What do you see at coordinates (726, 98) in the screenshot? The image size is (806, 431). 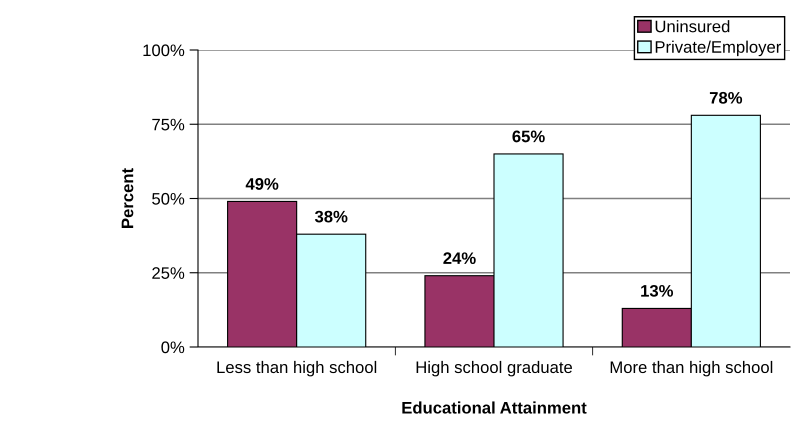 I see `data-label: 78%` at bounding box center [726, 98].